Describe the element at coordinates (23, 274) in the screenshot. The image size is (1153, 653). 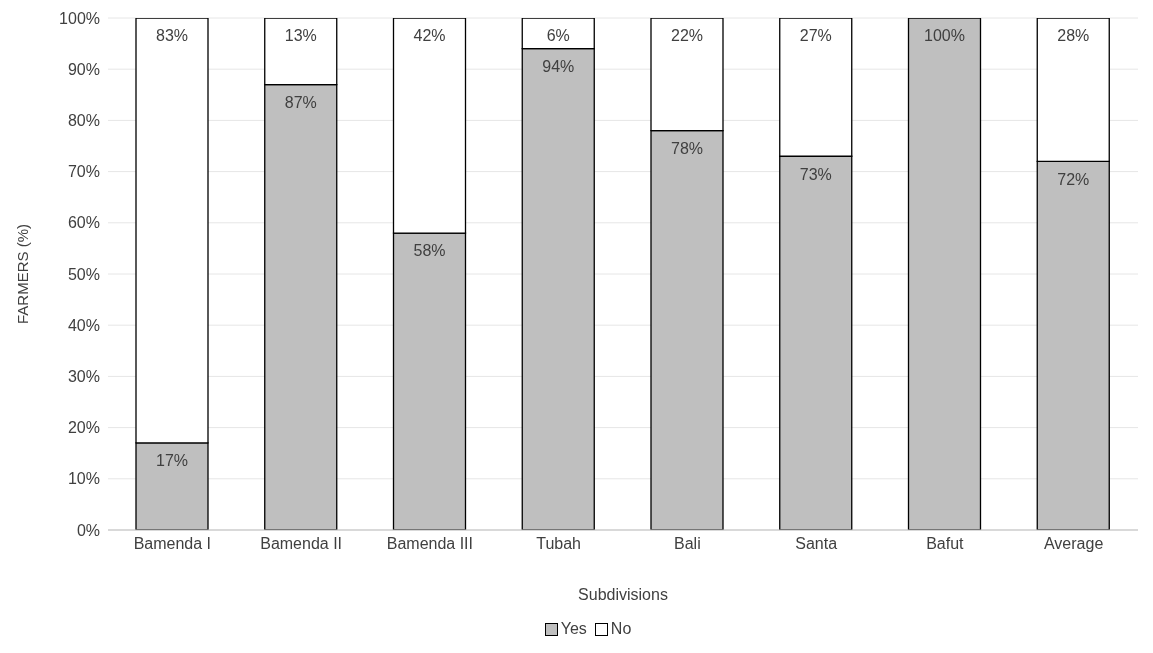
I see `y-axis-title: FARMERS (%)` at that location.